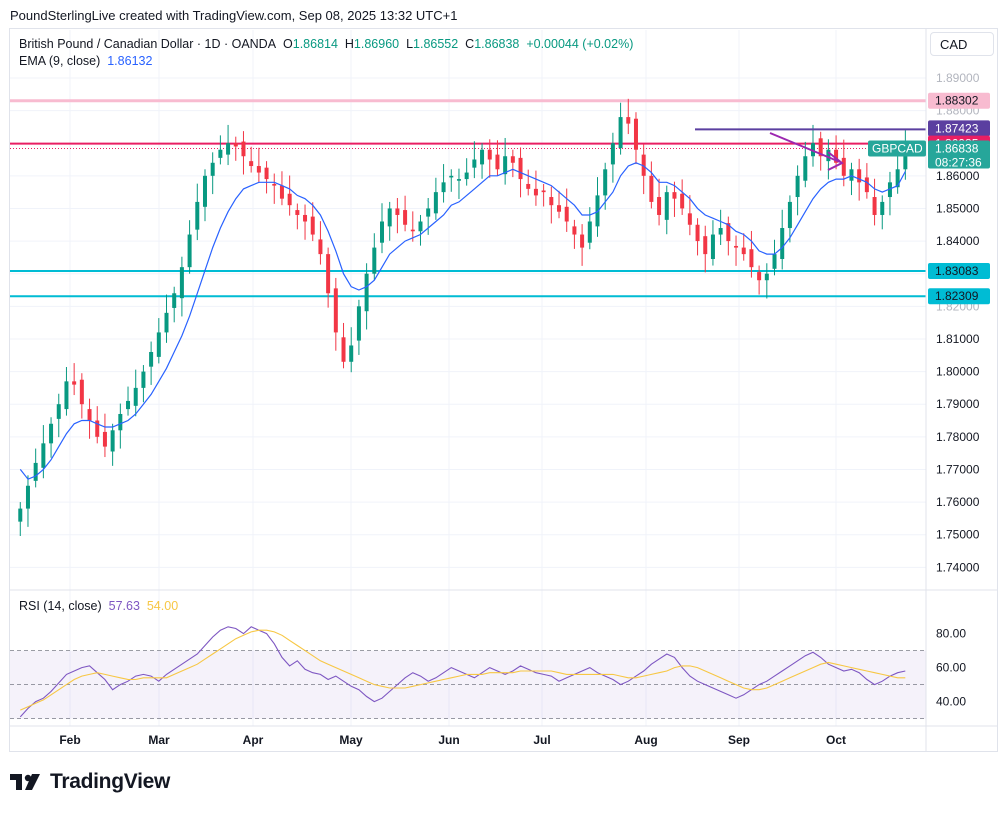 The width and height of the screenshot is (1008, 813). I want to click on rsi-legend: RSI (14, close) 57.63 54.00, so click(98, 606).